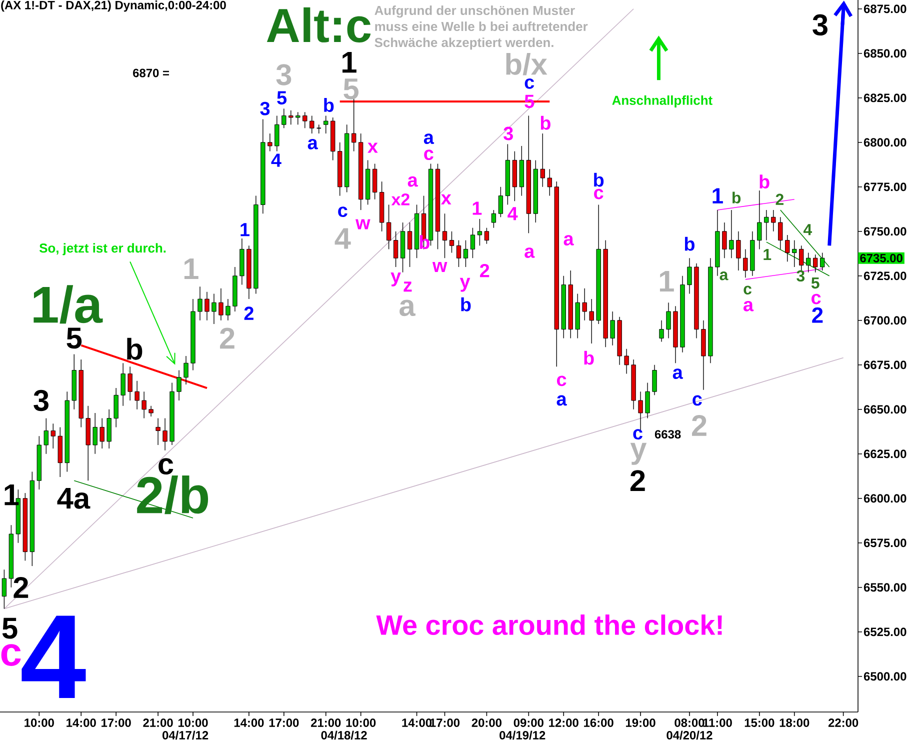  Describe the element at coordinates (563, 722) in the screenshot. I see `x-tick-label: 12:00` at that location.